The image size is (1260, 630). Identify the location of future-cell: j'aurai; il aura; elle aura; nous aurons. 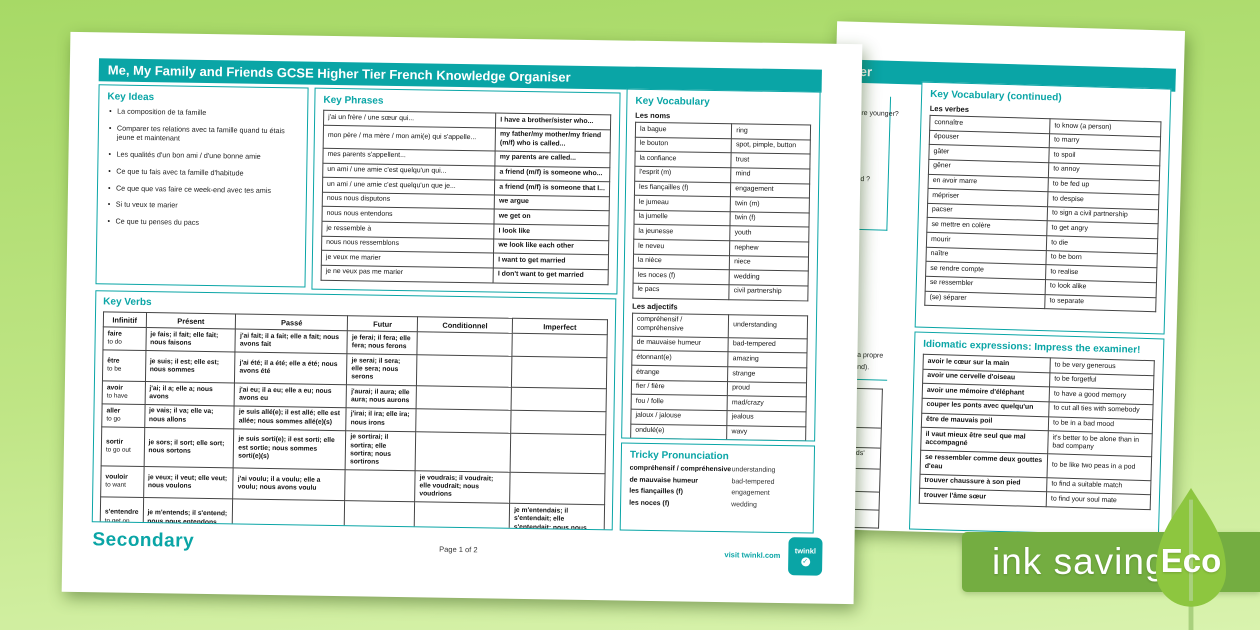
(381, 396).